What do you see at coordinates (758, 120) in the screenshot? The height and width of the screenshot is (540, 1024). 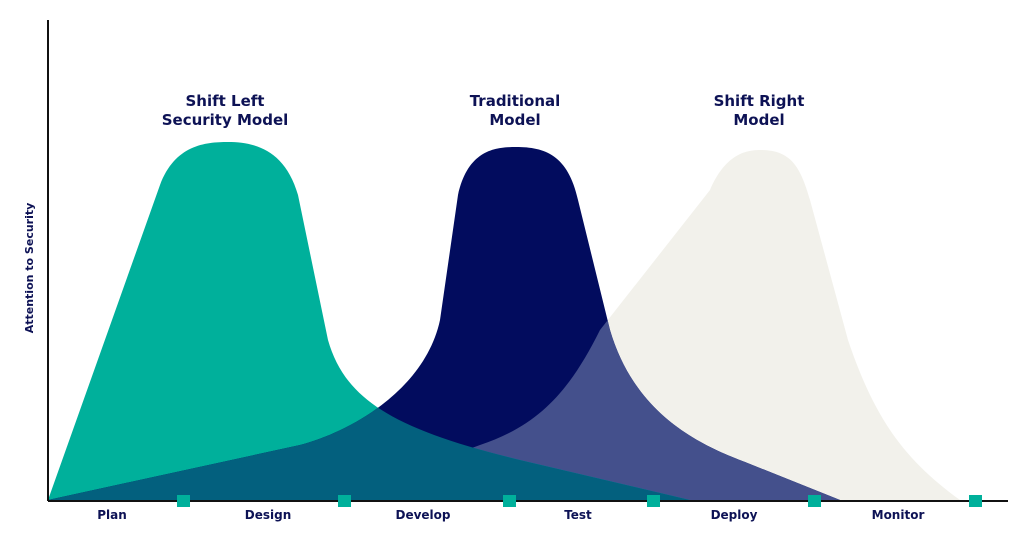 I see `shift-right-title-line-2: Model` at bounding box center [758, 120].